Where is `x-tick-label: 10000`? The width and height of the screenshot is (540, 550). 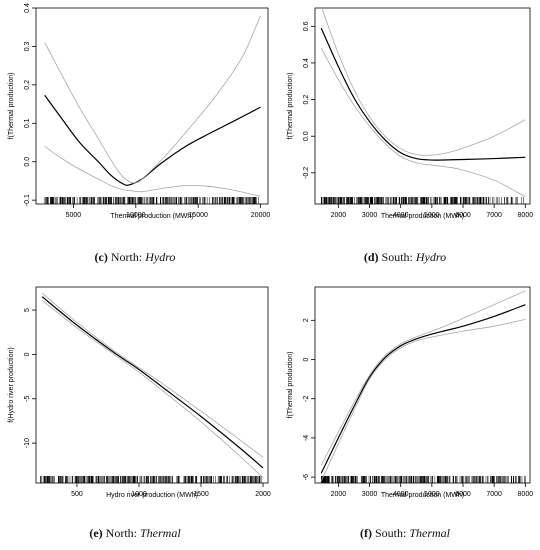 x-tick-label: 10000 is located at coordinates (136, 215).